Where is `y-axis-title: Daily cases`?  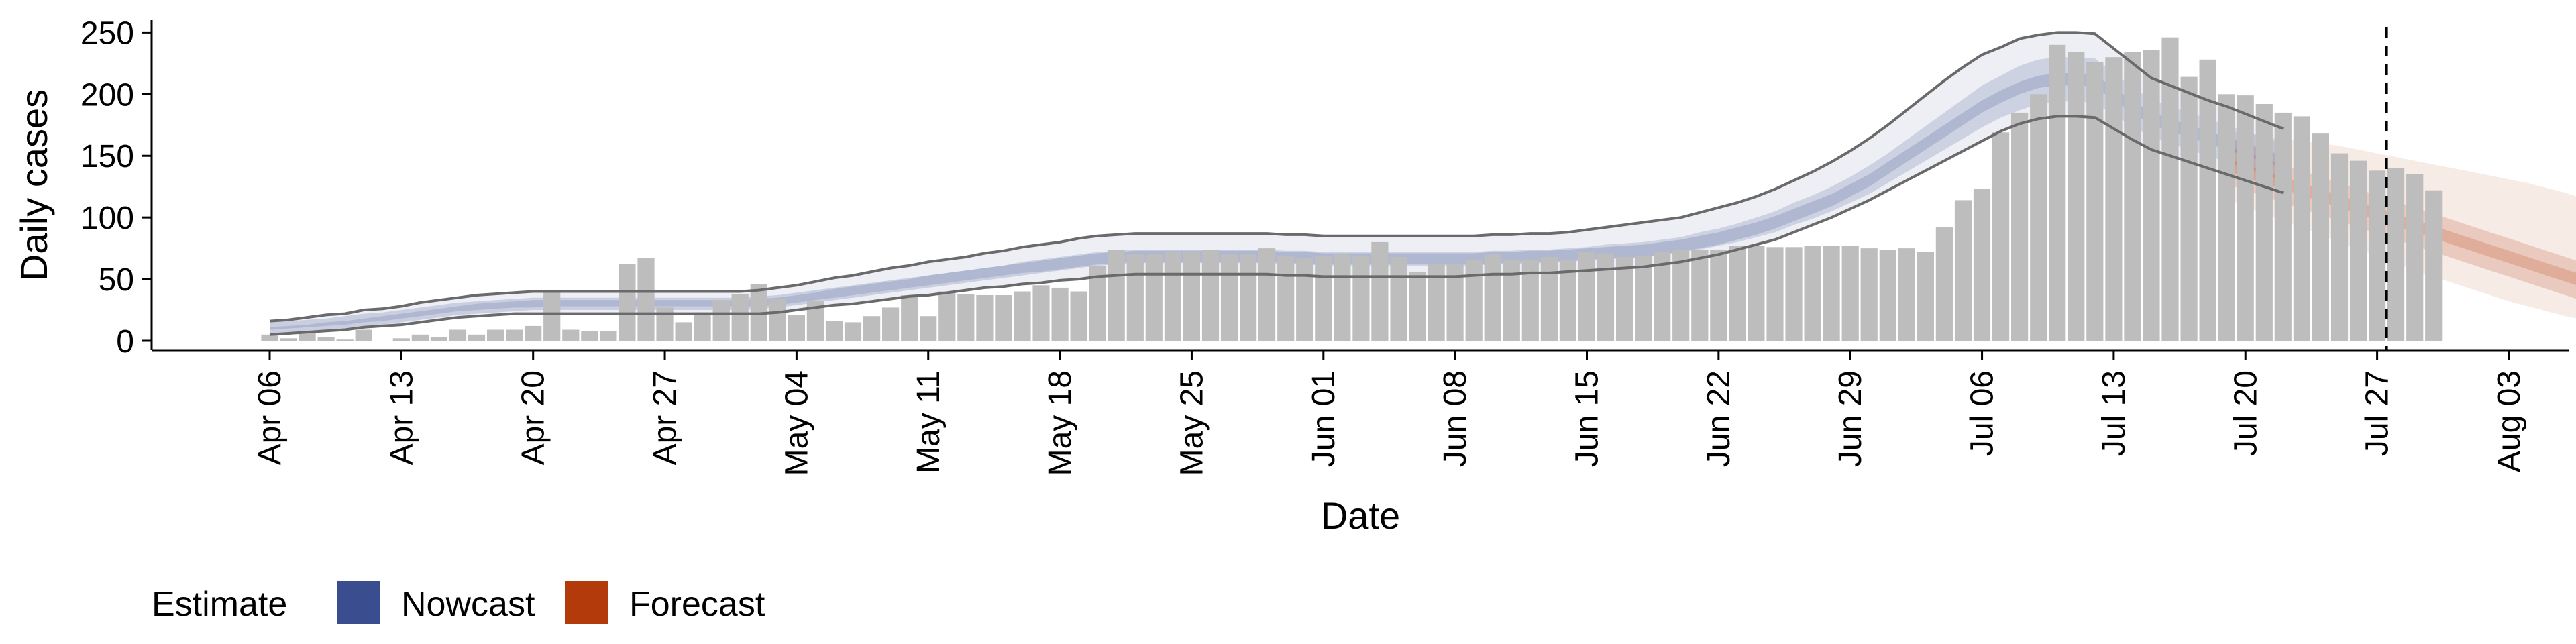 y-axis-title: Daily cases is located at coordinates (34, 185).